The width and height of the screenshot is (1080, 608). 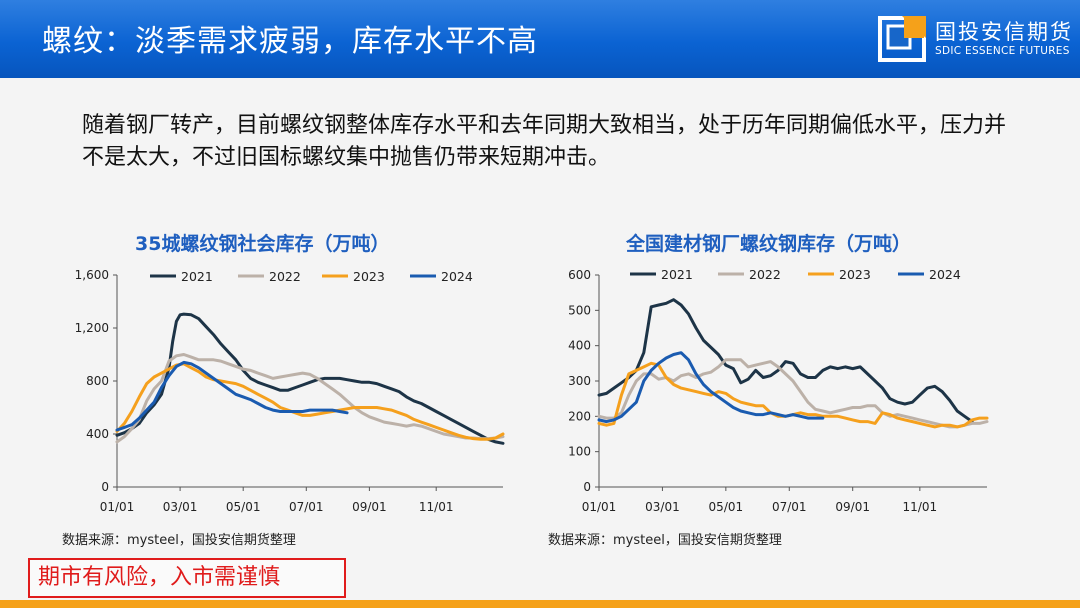 What do you see at coordinates (579, 416) in the screenshot?
I see `y-tick-label: 200` at bounding box center [579, 416].